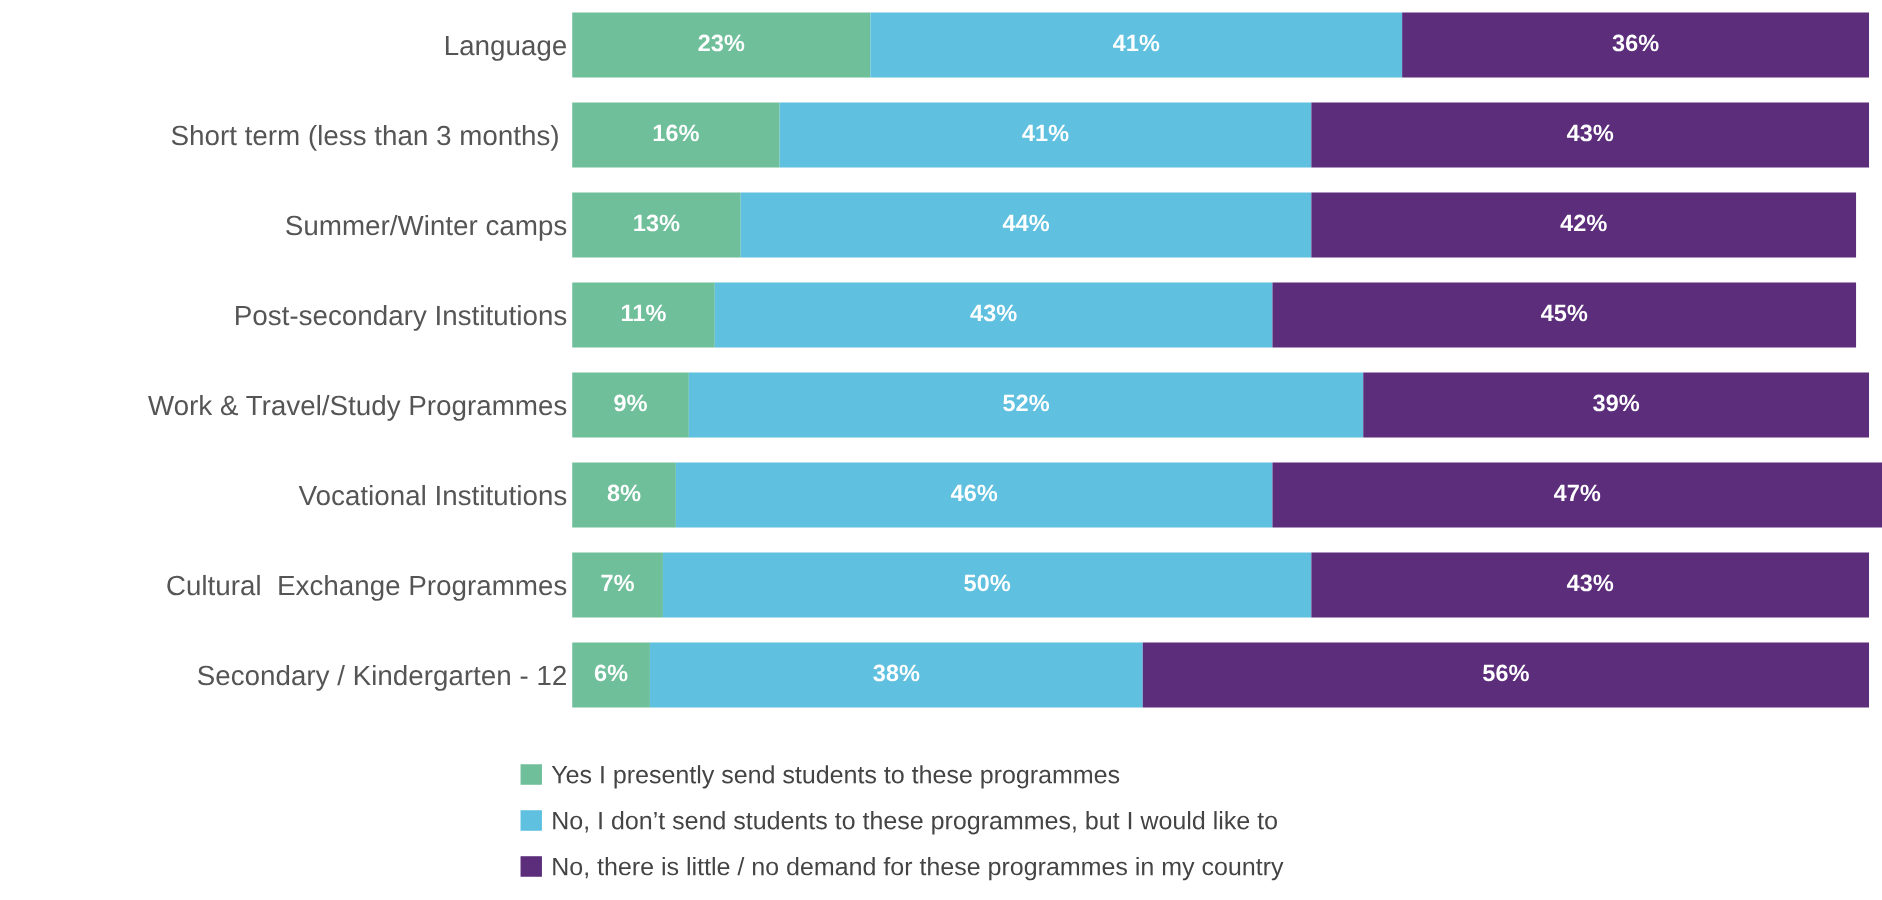 The height and width of the screenshot is (900, 1882). Describe the element at coordinates (426, 227) in the screenshot. I see `y-tick-label: Summer/Winter camps` at that location.